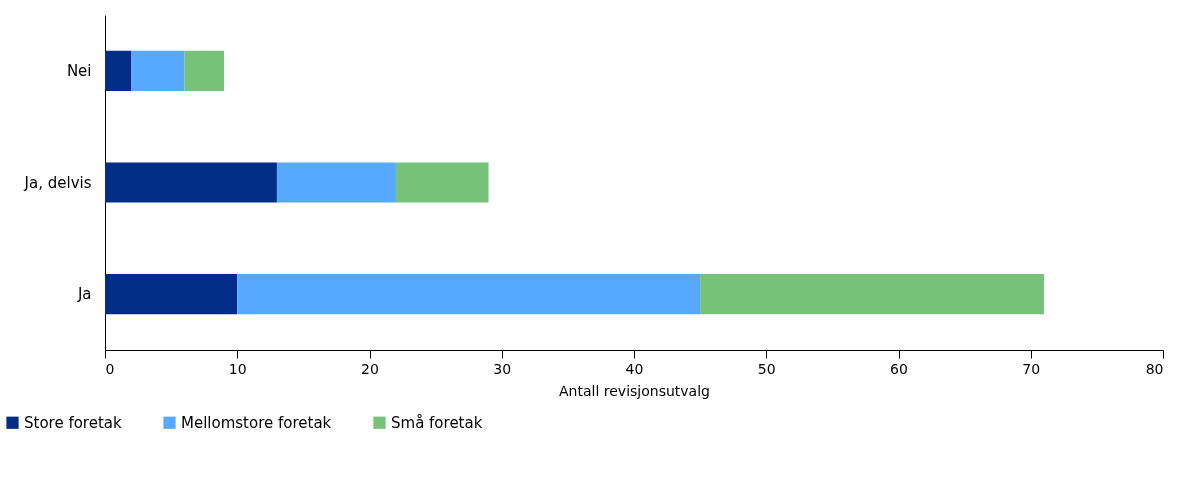 The width and height of the screenshot is (1177, 500). What do you see at coordinates (899, 368) in the screenshot?
I see `x-tick-label: 60` at bounding box center [899, 368].